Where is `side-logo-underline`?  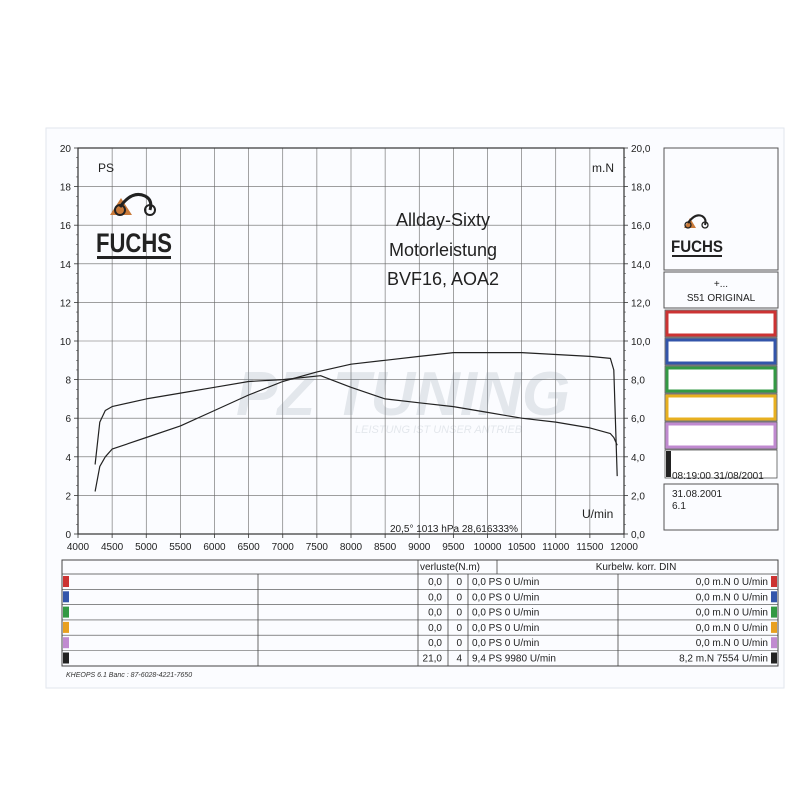 side-logo-underline is located at coordinates (697, 256).